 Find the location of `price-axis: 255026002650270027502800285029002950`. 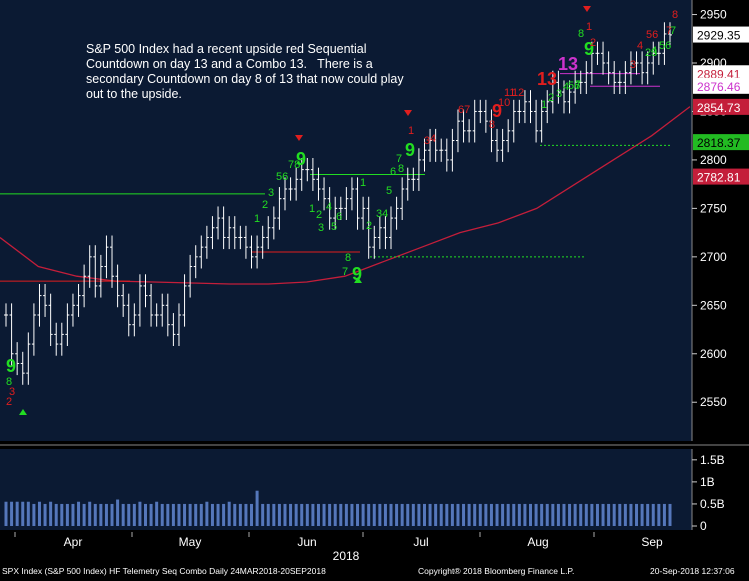

price-axis: 255026002650270027502800285029002950 is located at coordinates (709, 208).